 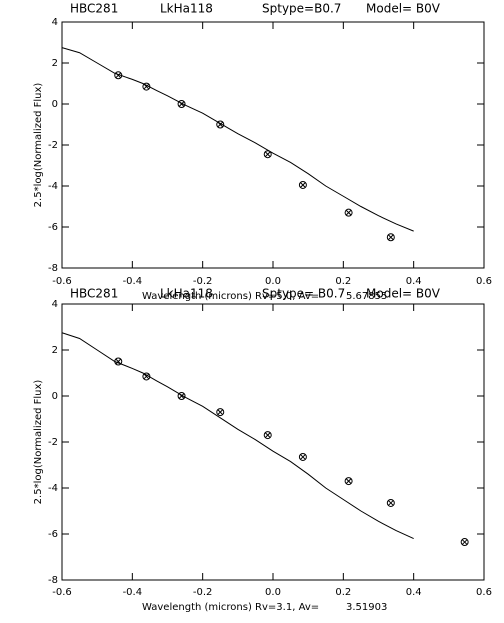 I want to click on x-axis-label: Wavelength (microns) Rv=3.1, Av=, so click(x=230, y=607).